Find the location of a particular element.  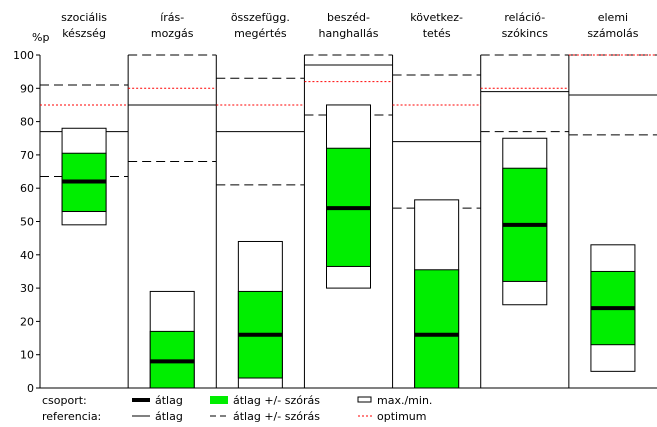

legend-group-mean-text: átlag is located at coordinates (169, 400).